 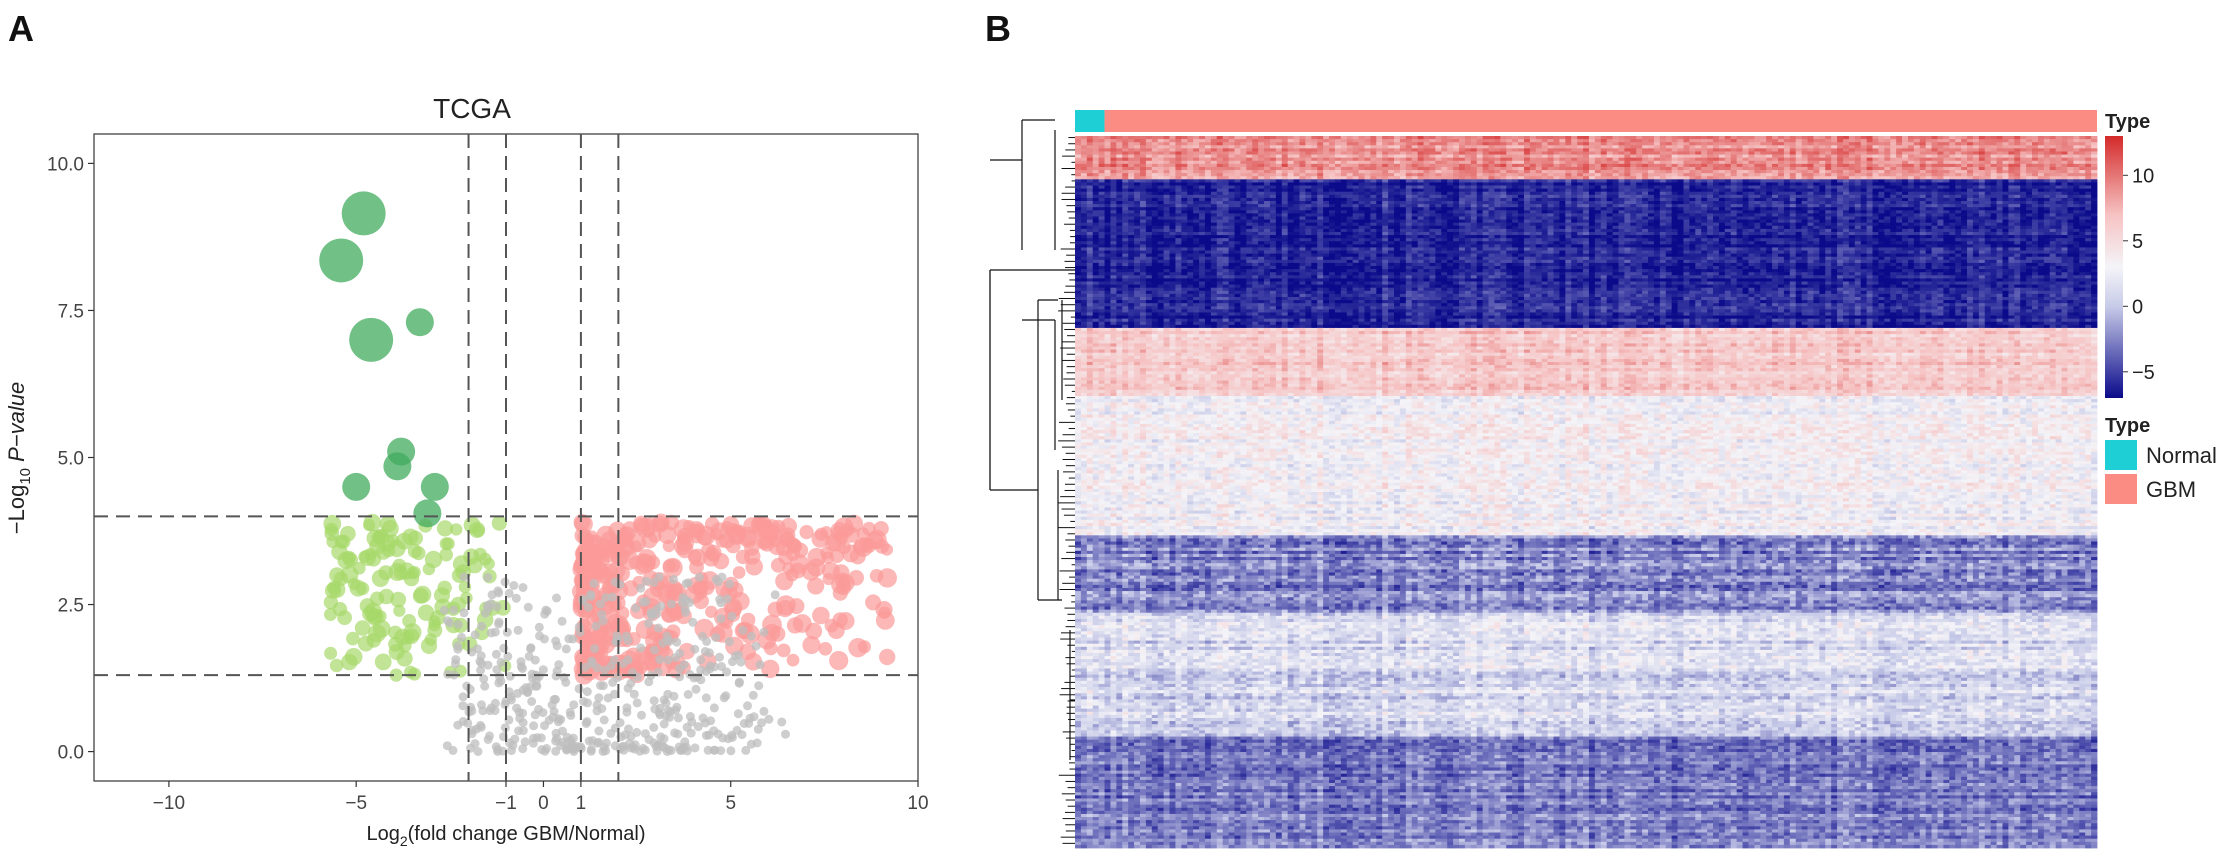 I want to click on down-point, so click(x=397, y=572).